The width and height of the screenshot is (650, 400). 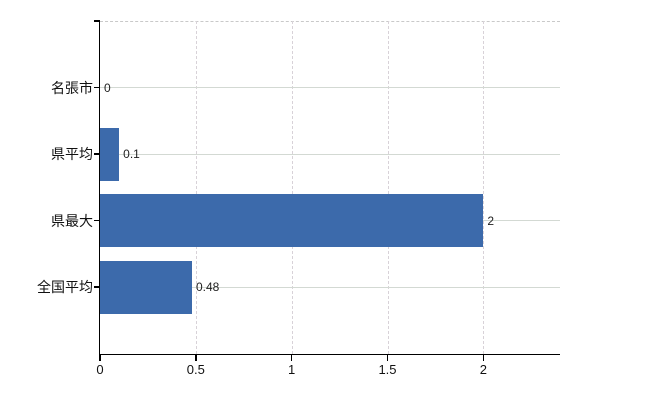 What do you see at coordinates (387, 369) in the screenshot?
I see `x-axis-tick-label: 1.5` at bounding box center [387, 369].